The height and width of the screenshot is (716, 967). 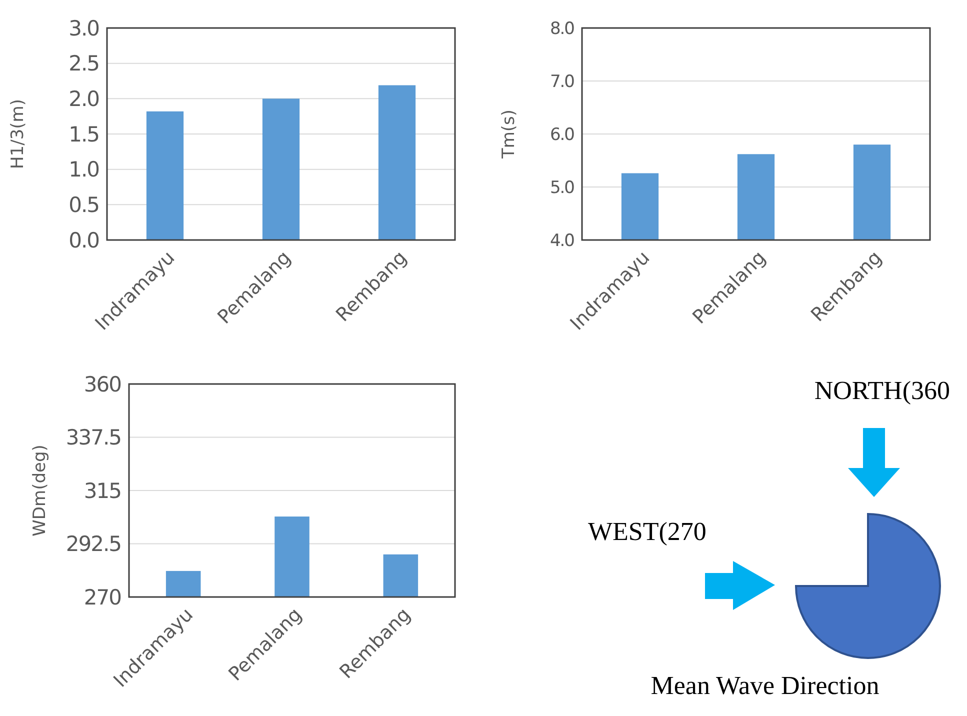 I want to click on y-tick-label: 360, so click(x=102, y=384).